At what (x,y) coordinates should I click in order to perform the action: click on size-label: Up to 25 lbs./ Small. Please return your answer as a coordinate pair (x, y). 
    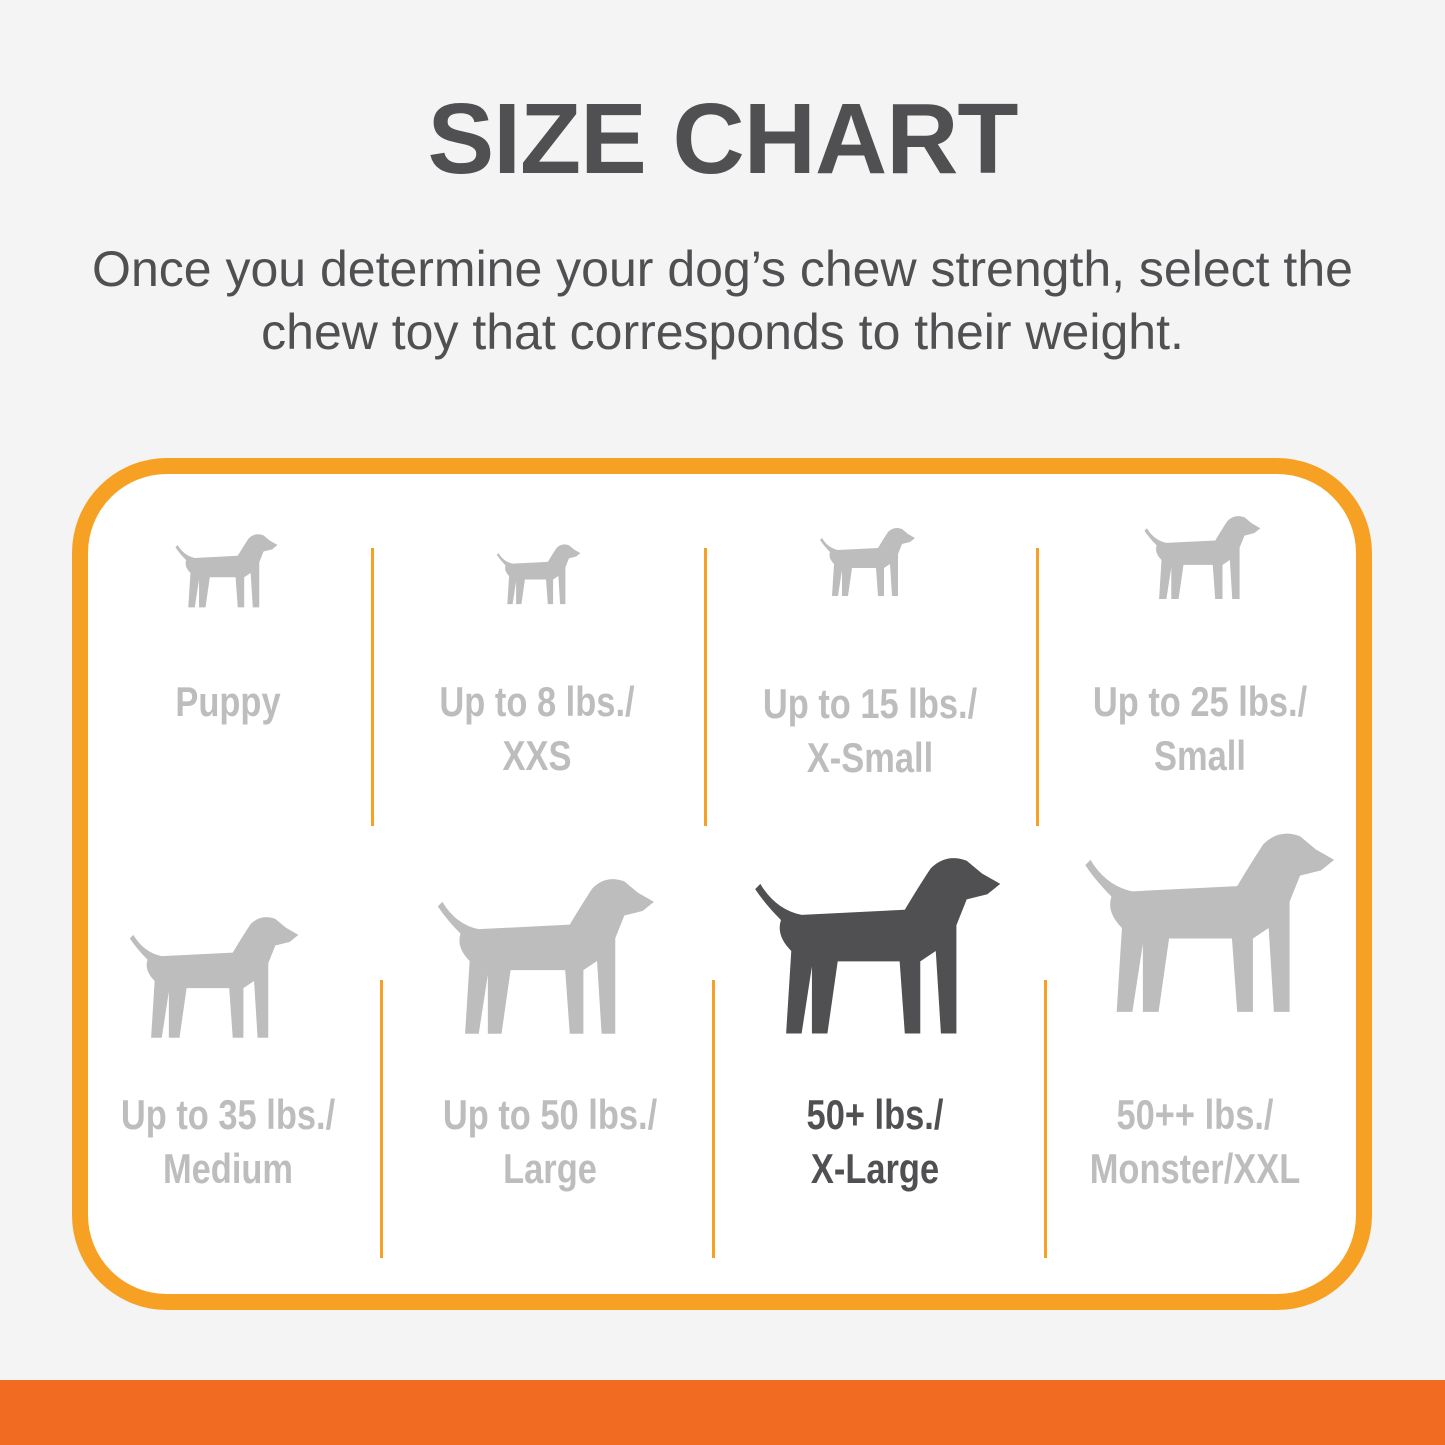
    Looking at the image, I should click on (1200, 729).